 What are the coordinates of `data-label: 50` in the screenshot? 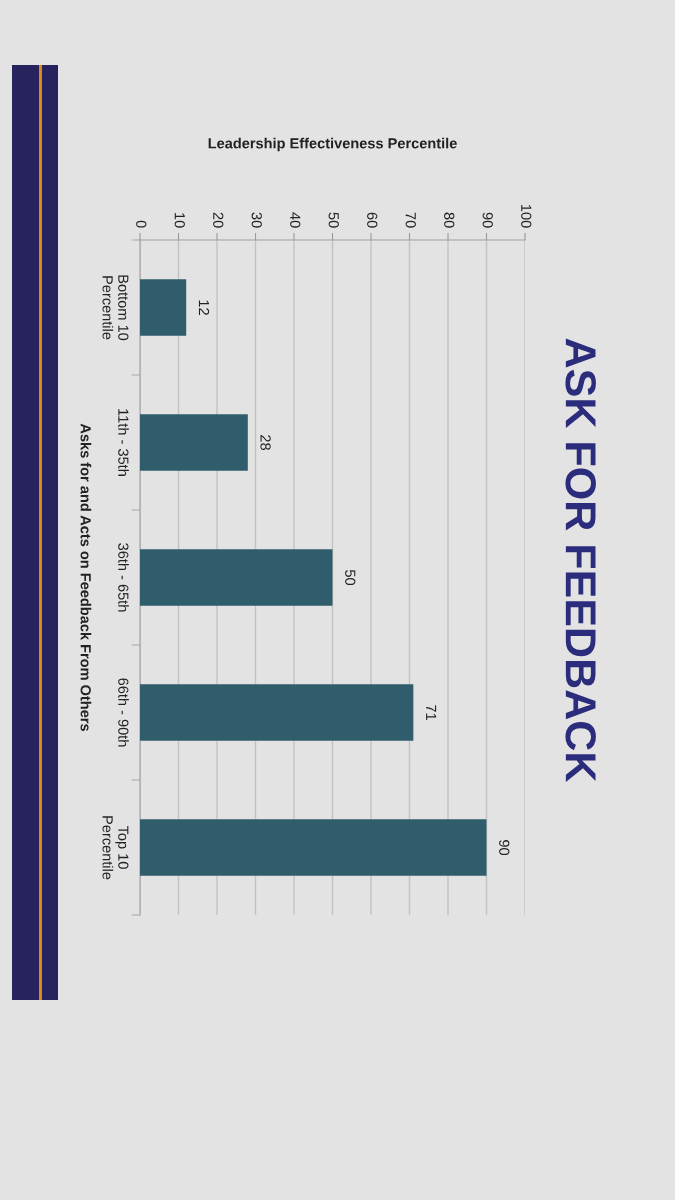 It's located at (350, 577).